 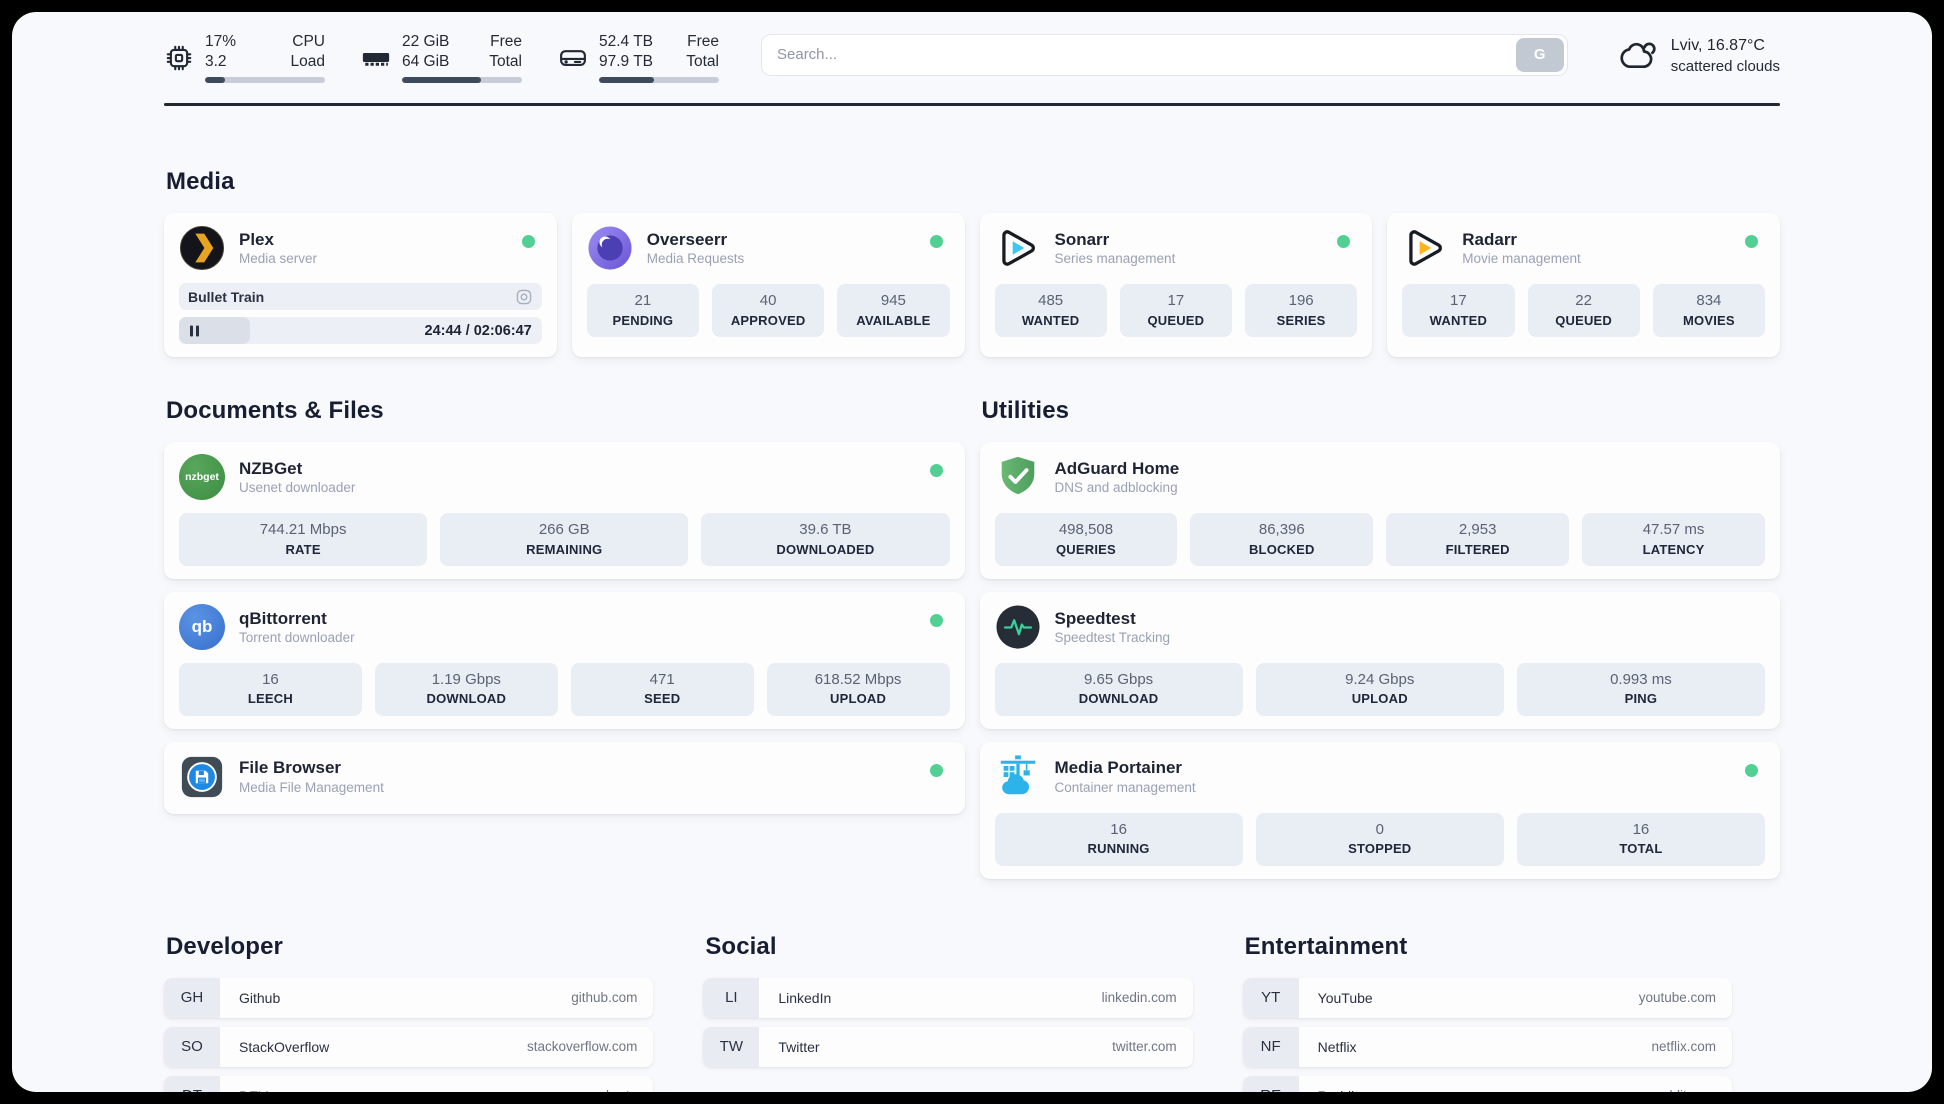 I want to click on bookmark-name: StackOverflow, so click(x=284, y=1046).